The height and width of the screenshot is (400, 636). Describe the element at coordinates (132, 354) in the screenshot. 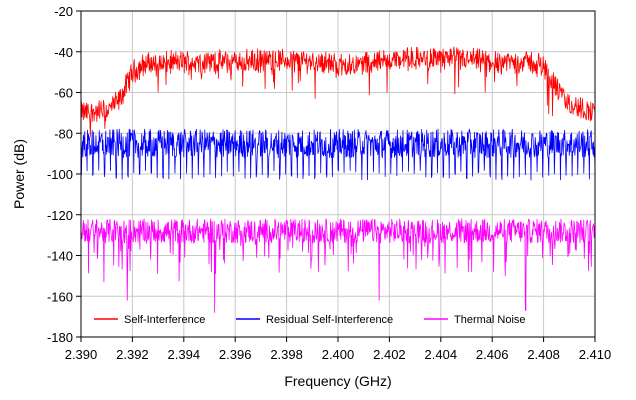

I see `x-tick-label: 2.392` at that location.